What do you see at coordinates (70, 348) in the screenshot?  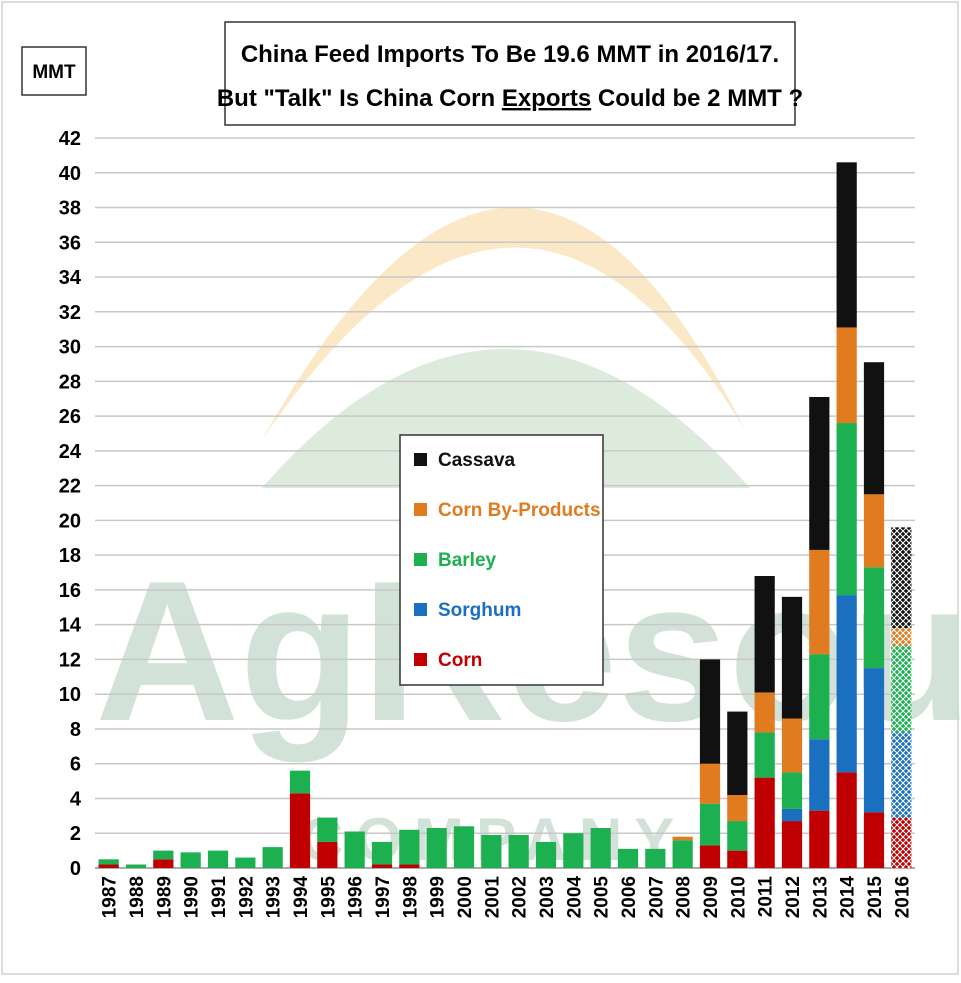 I see `y-tick-label: 30` at bounding box center [70, 348].